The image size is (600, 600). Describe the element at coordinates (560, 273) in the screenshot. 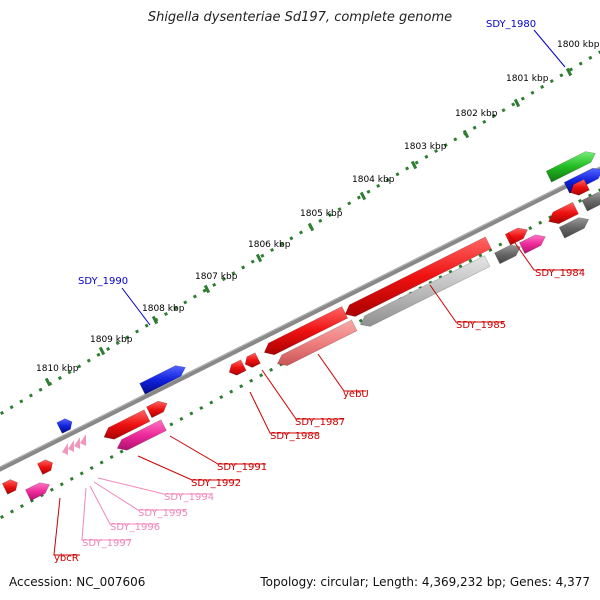

I see `gene-label: SDY_1984` at that location.